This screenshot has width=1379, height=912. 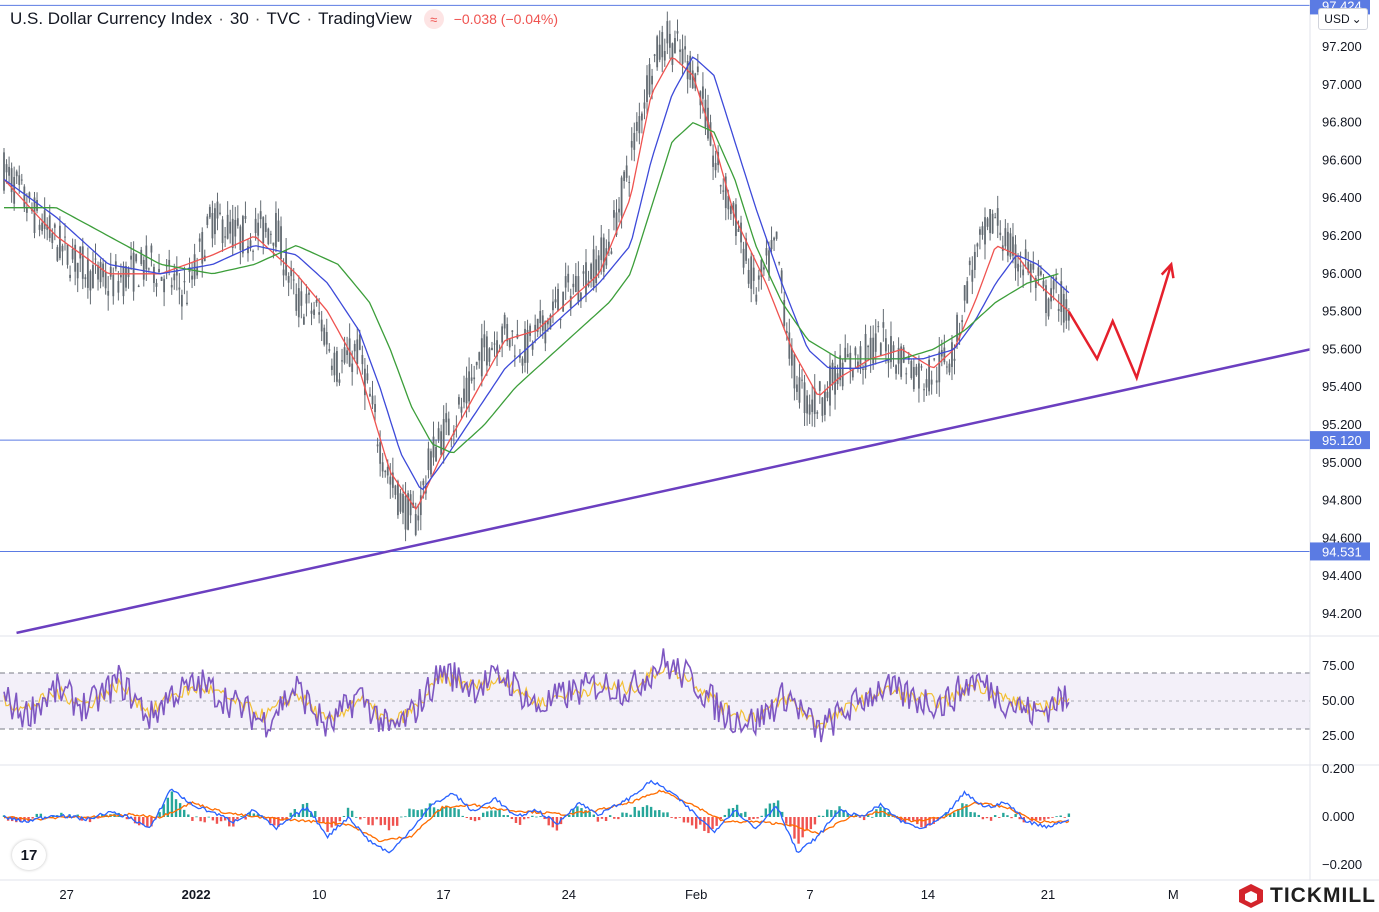 I want to click on price-tick-label: 95.800, so click(x=1342, y=311).